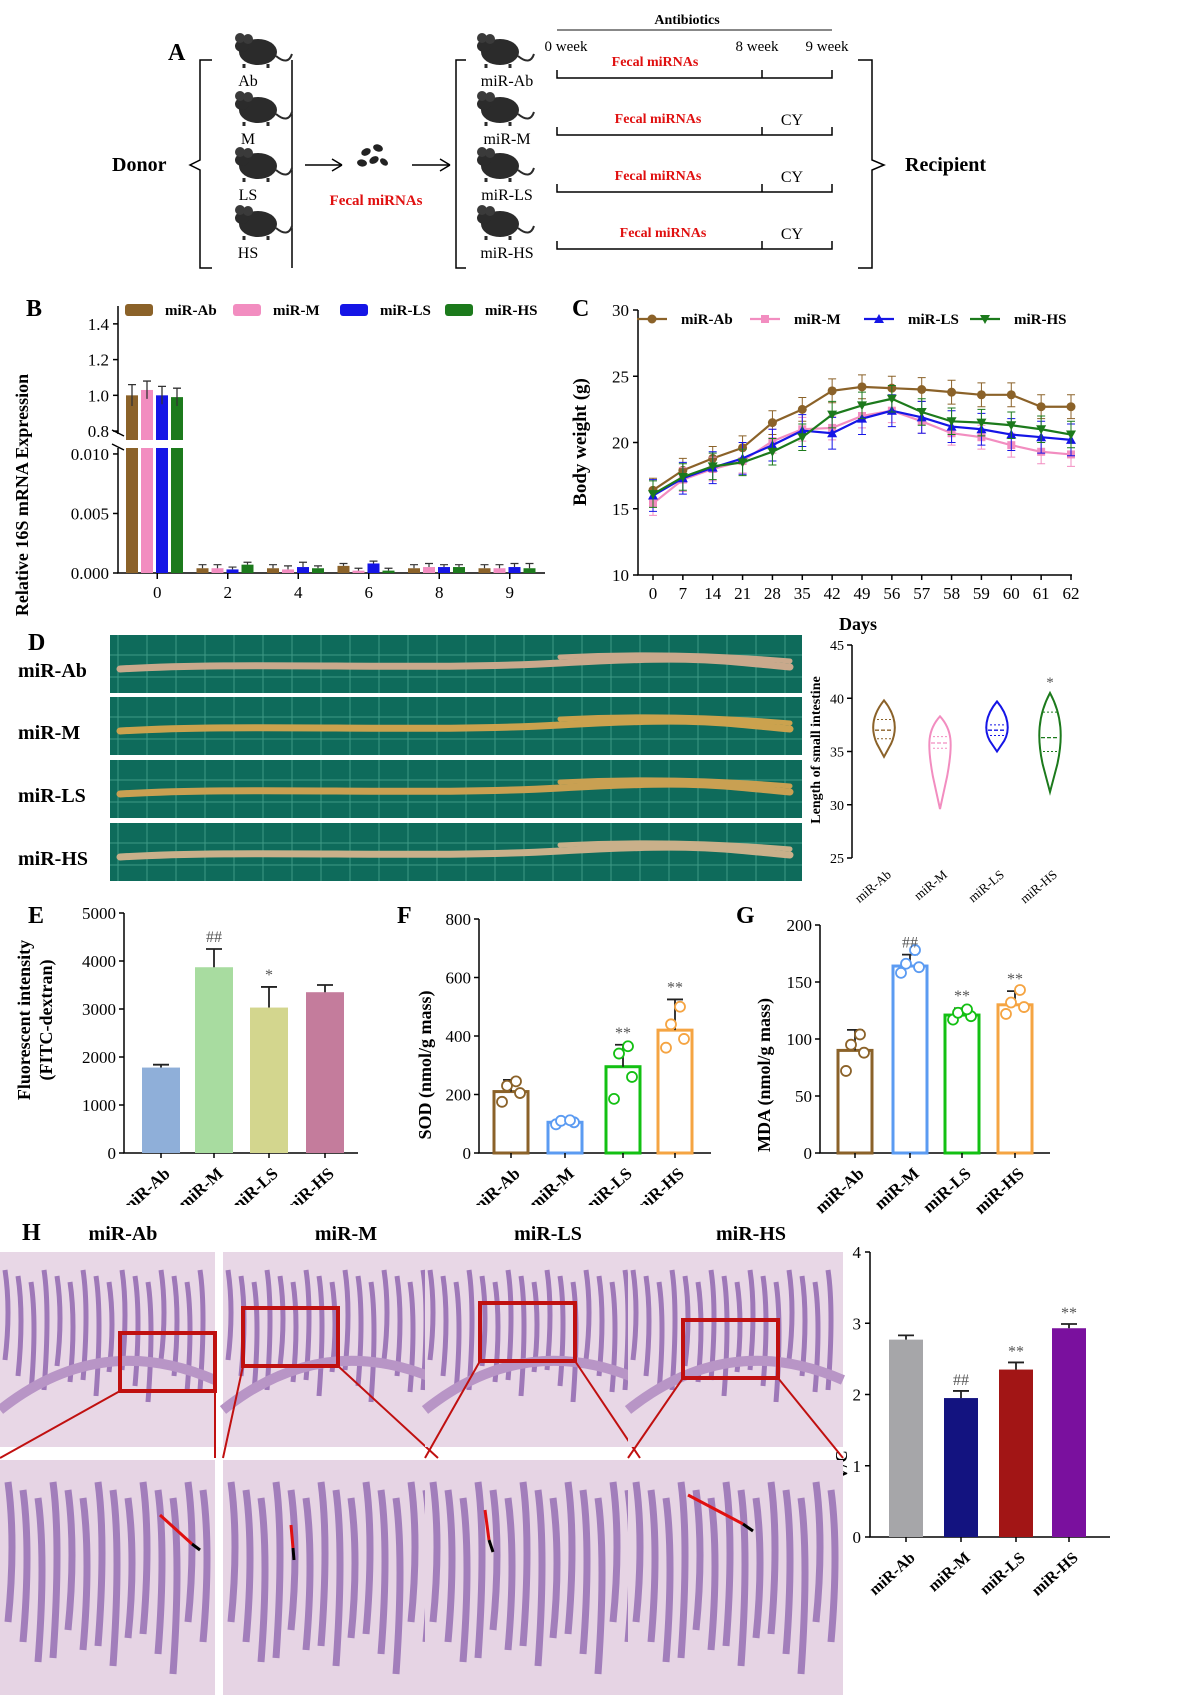 This screenshot has height=1703, width=1199. What do you see at coordinates (459, 919) in the screenshot?
I see `ytick-label: 800` at bounding box center [459, 919].